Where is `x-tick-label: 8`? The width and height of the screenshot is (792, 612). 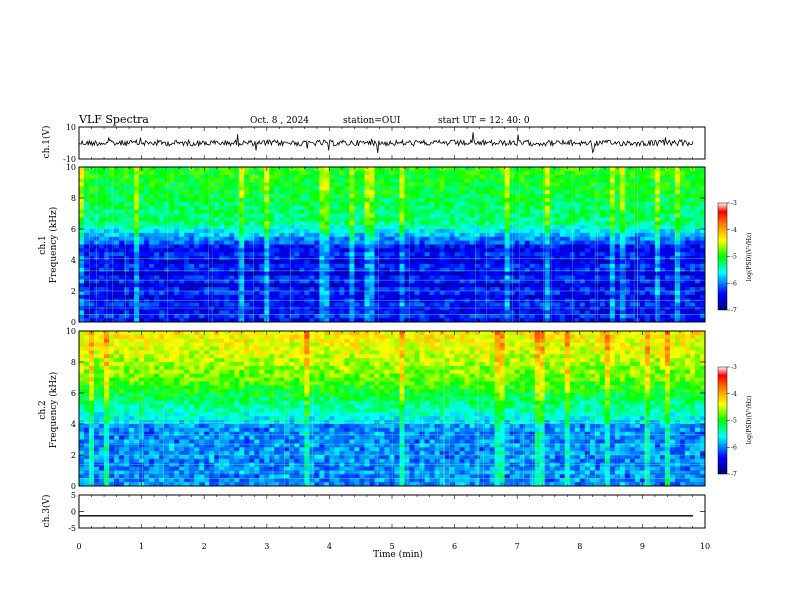
x-tick-label: 8 is located at coordinates (579, 546).